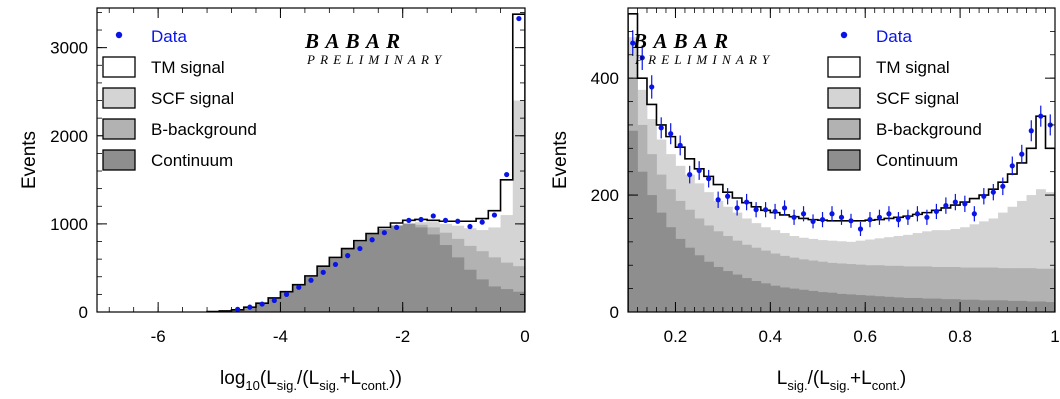 Image resolution: width=1060 pixels, height=399 pixels. I want to click on x-tick-label: 0, so click(524, 336).